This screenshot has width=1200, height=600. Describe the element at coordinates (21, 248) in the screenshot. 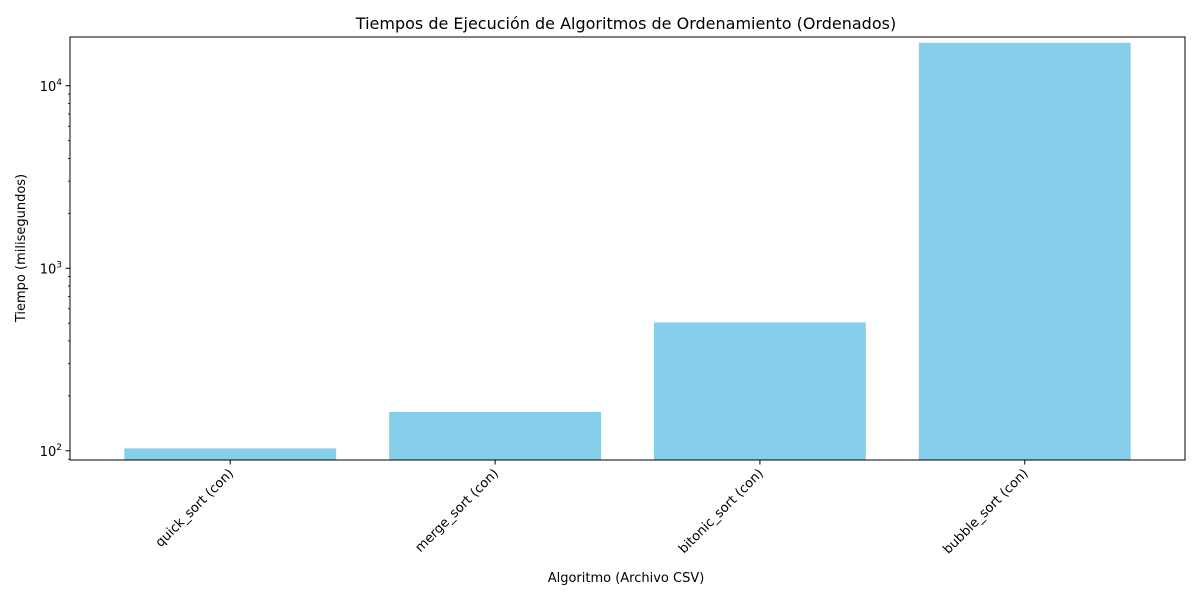

I see `y-axis-label: Tiempo (milisegundos)` at that location.